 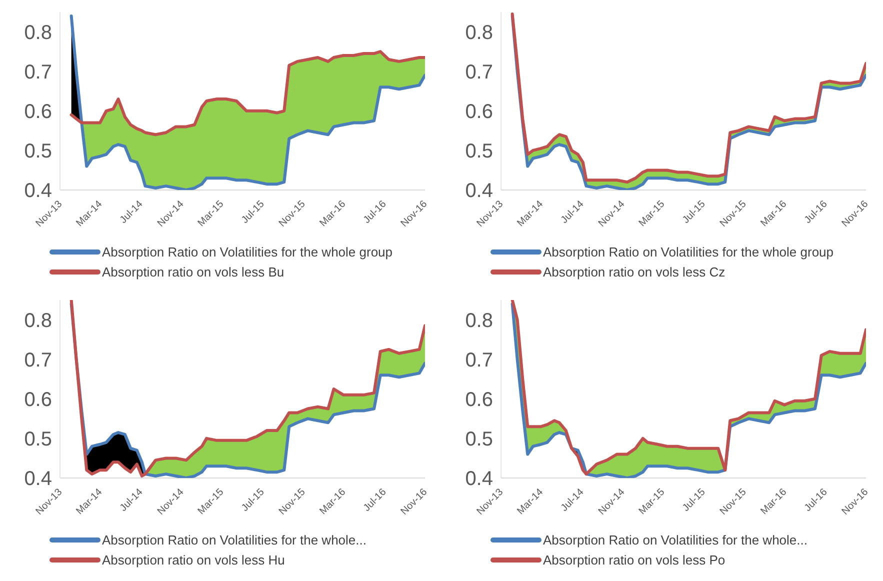 I want to click on legend-label: Absorption ratio on vols less Hu, so click(x=193, y=560).